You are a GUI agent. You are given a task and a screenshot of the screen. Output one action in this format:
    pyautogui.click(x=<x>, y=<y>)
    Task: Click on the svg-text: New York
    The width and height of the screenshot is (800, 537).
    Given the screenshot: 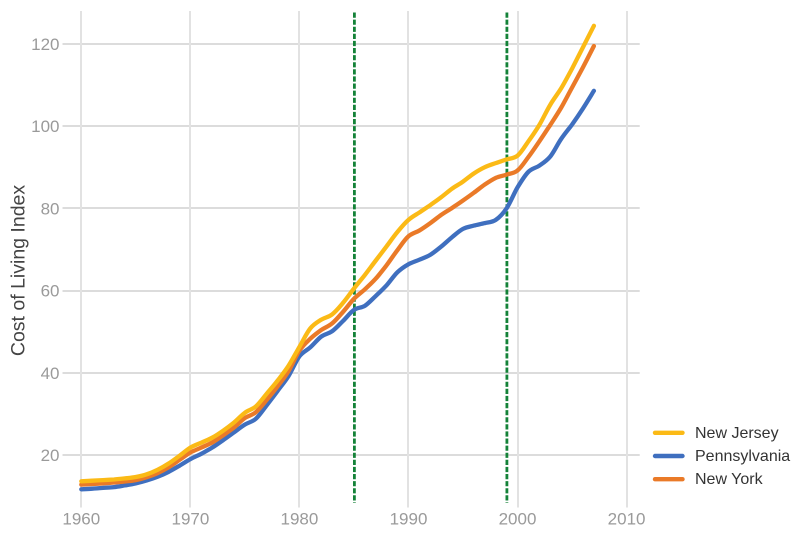 What is the action you would take?
    pyautogui.click(x=729, y=479)
    